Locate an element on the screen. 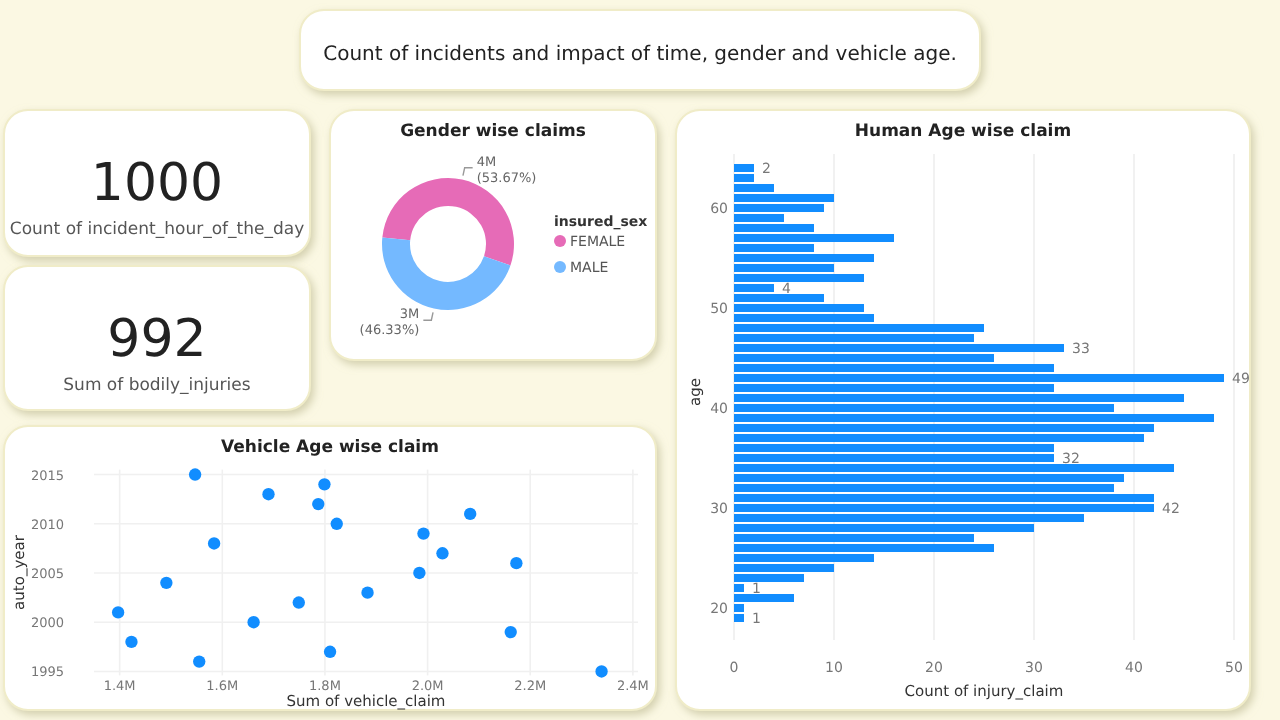 The height and width of the screenshot is (720, 1280). chart-title: Human Age wise claim is located at coordinates (963, 132).